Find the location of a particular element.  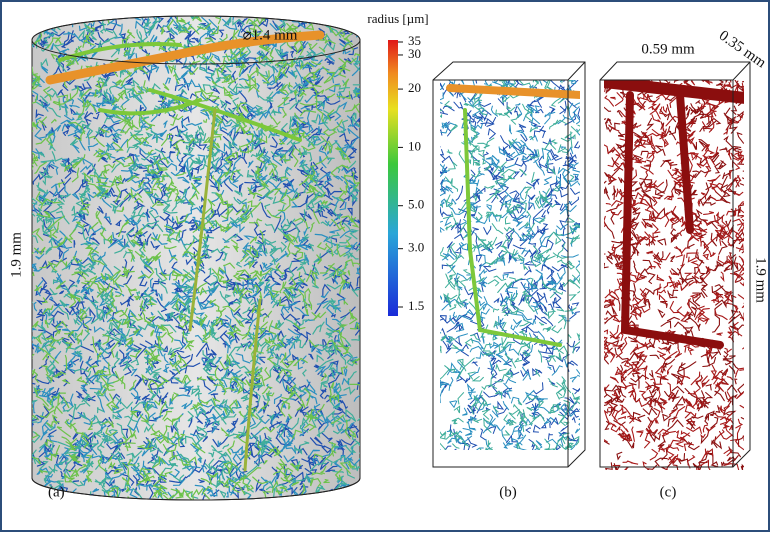

colorbar-tick-label: 5.0 is located at coordinates (416, 204).